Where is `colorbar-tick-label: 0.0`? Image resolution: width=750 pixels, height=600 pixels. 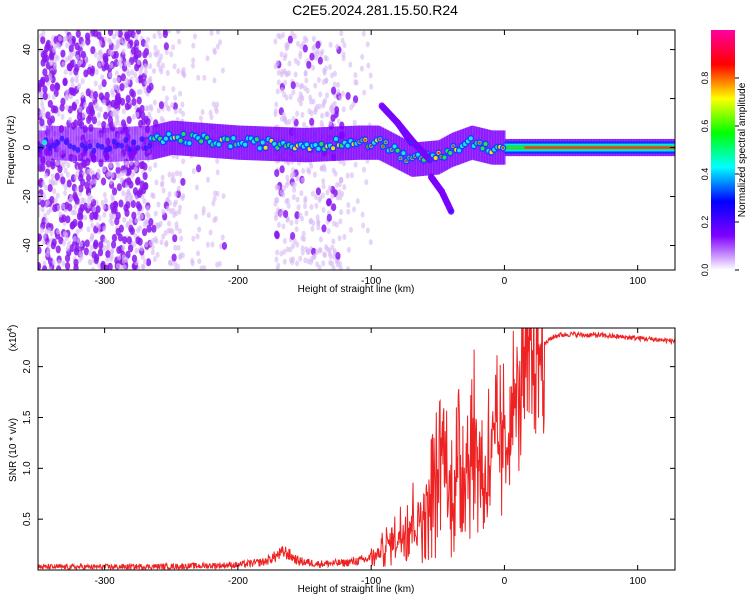 colorbar-tick-label: 0.0 is located at coordinates (705, 270).